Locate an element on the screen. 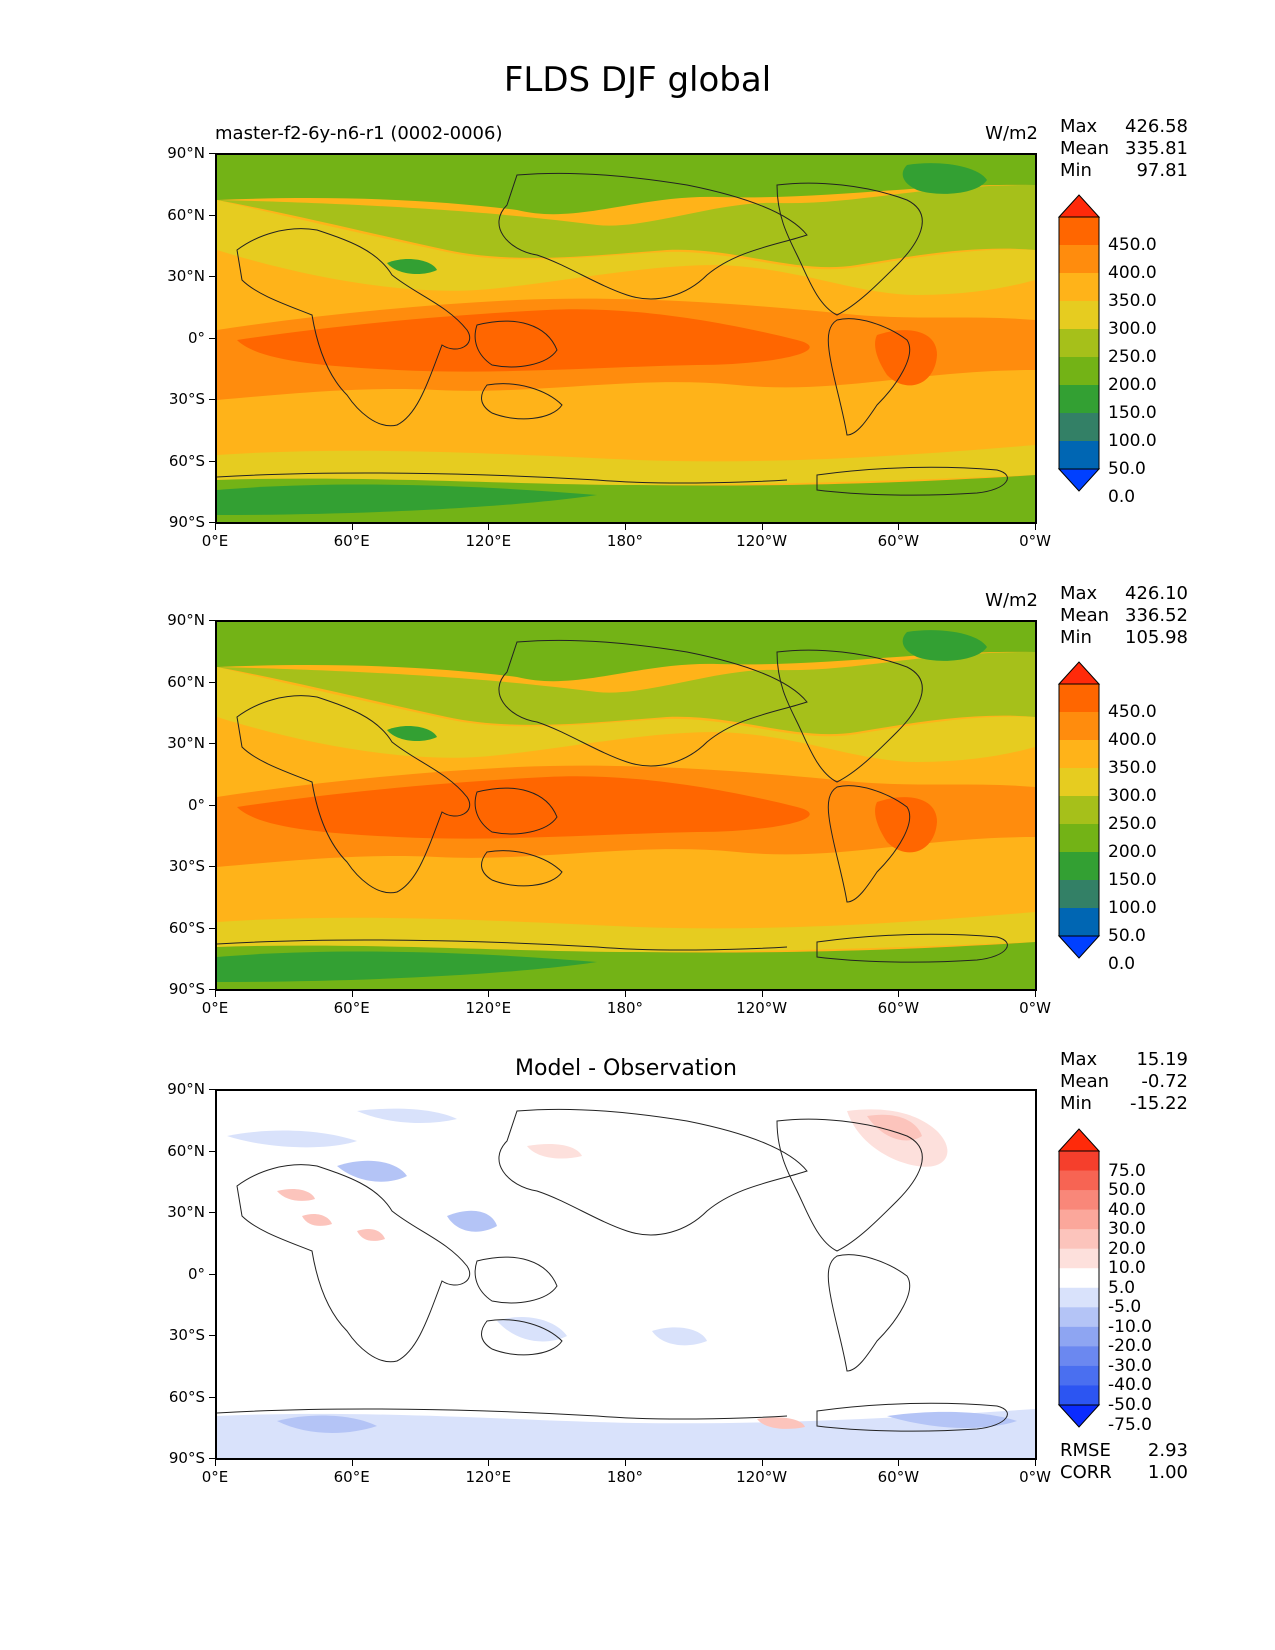  lon-tick-label: 0°W is located at coordinates (1035, 1008).